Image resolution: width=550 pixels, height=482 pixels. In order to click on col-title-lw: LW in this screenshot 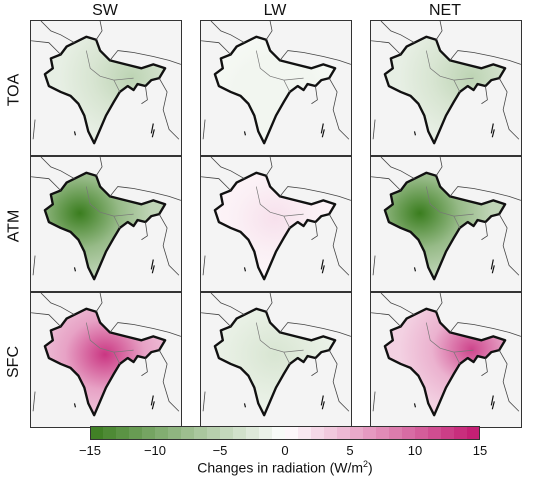, I will do `click(275, 10)`.